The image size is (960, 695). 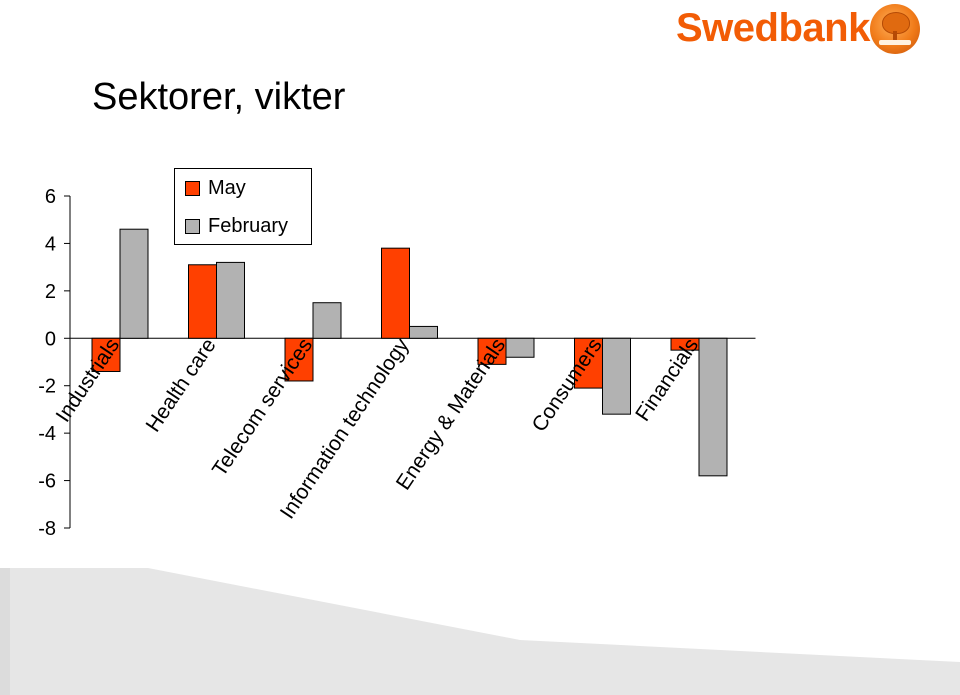 I want to click on y-tick-label: 2, so click(x=50, y=292).